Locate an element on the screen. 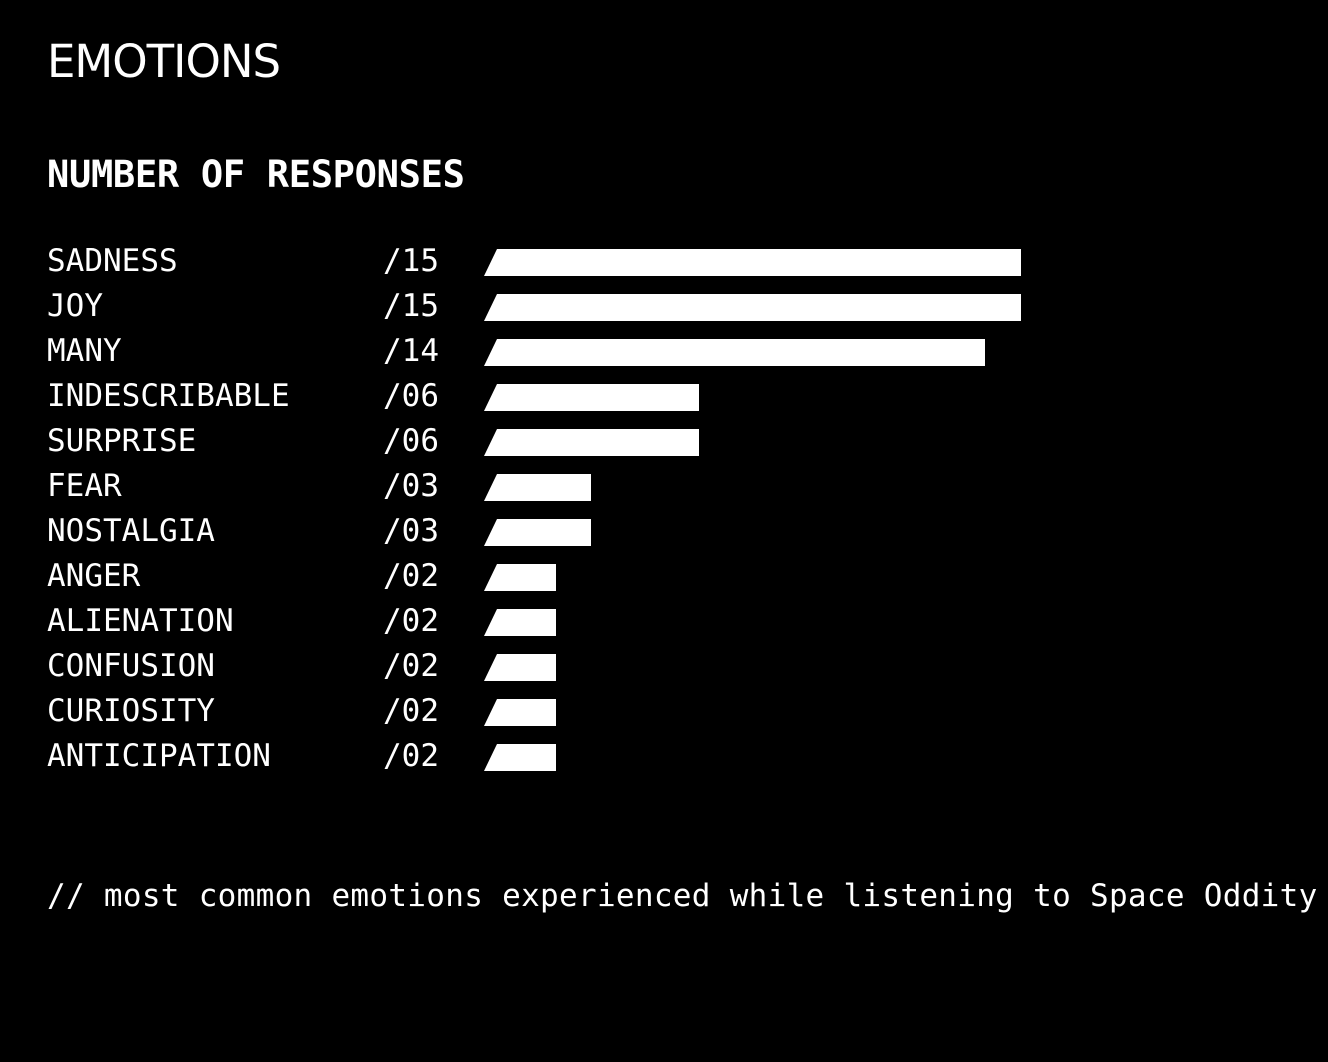 Image resolution: width=1328 pixels, height=1062 pixels. category-label: MANY is located at coordinates (84, 351).